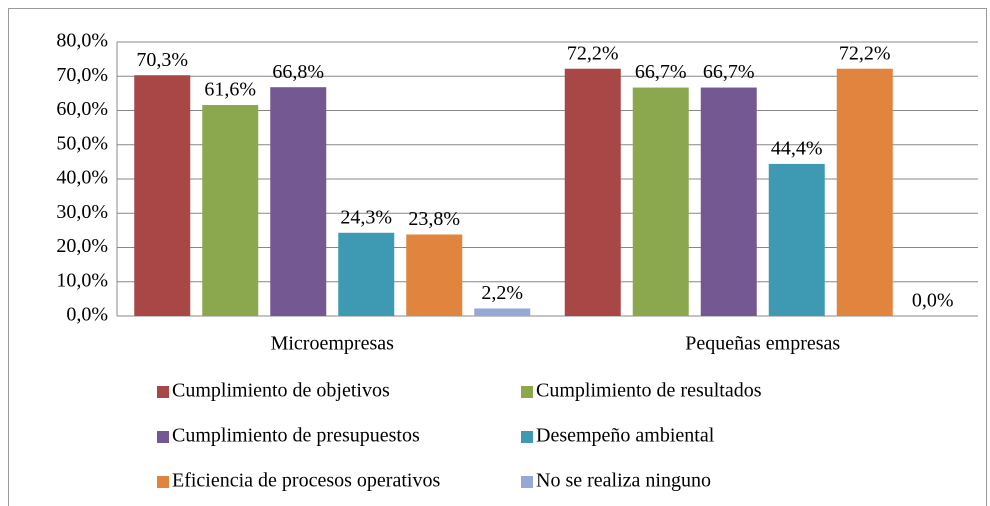 This screenshot has height=506, width=990. What do you see at coordinates (933, 301) in the screenshot?
I see `data-label: 0,0%` at bounding box center [933, 301].